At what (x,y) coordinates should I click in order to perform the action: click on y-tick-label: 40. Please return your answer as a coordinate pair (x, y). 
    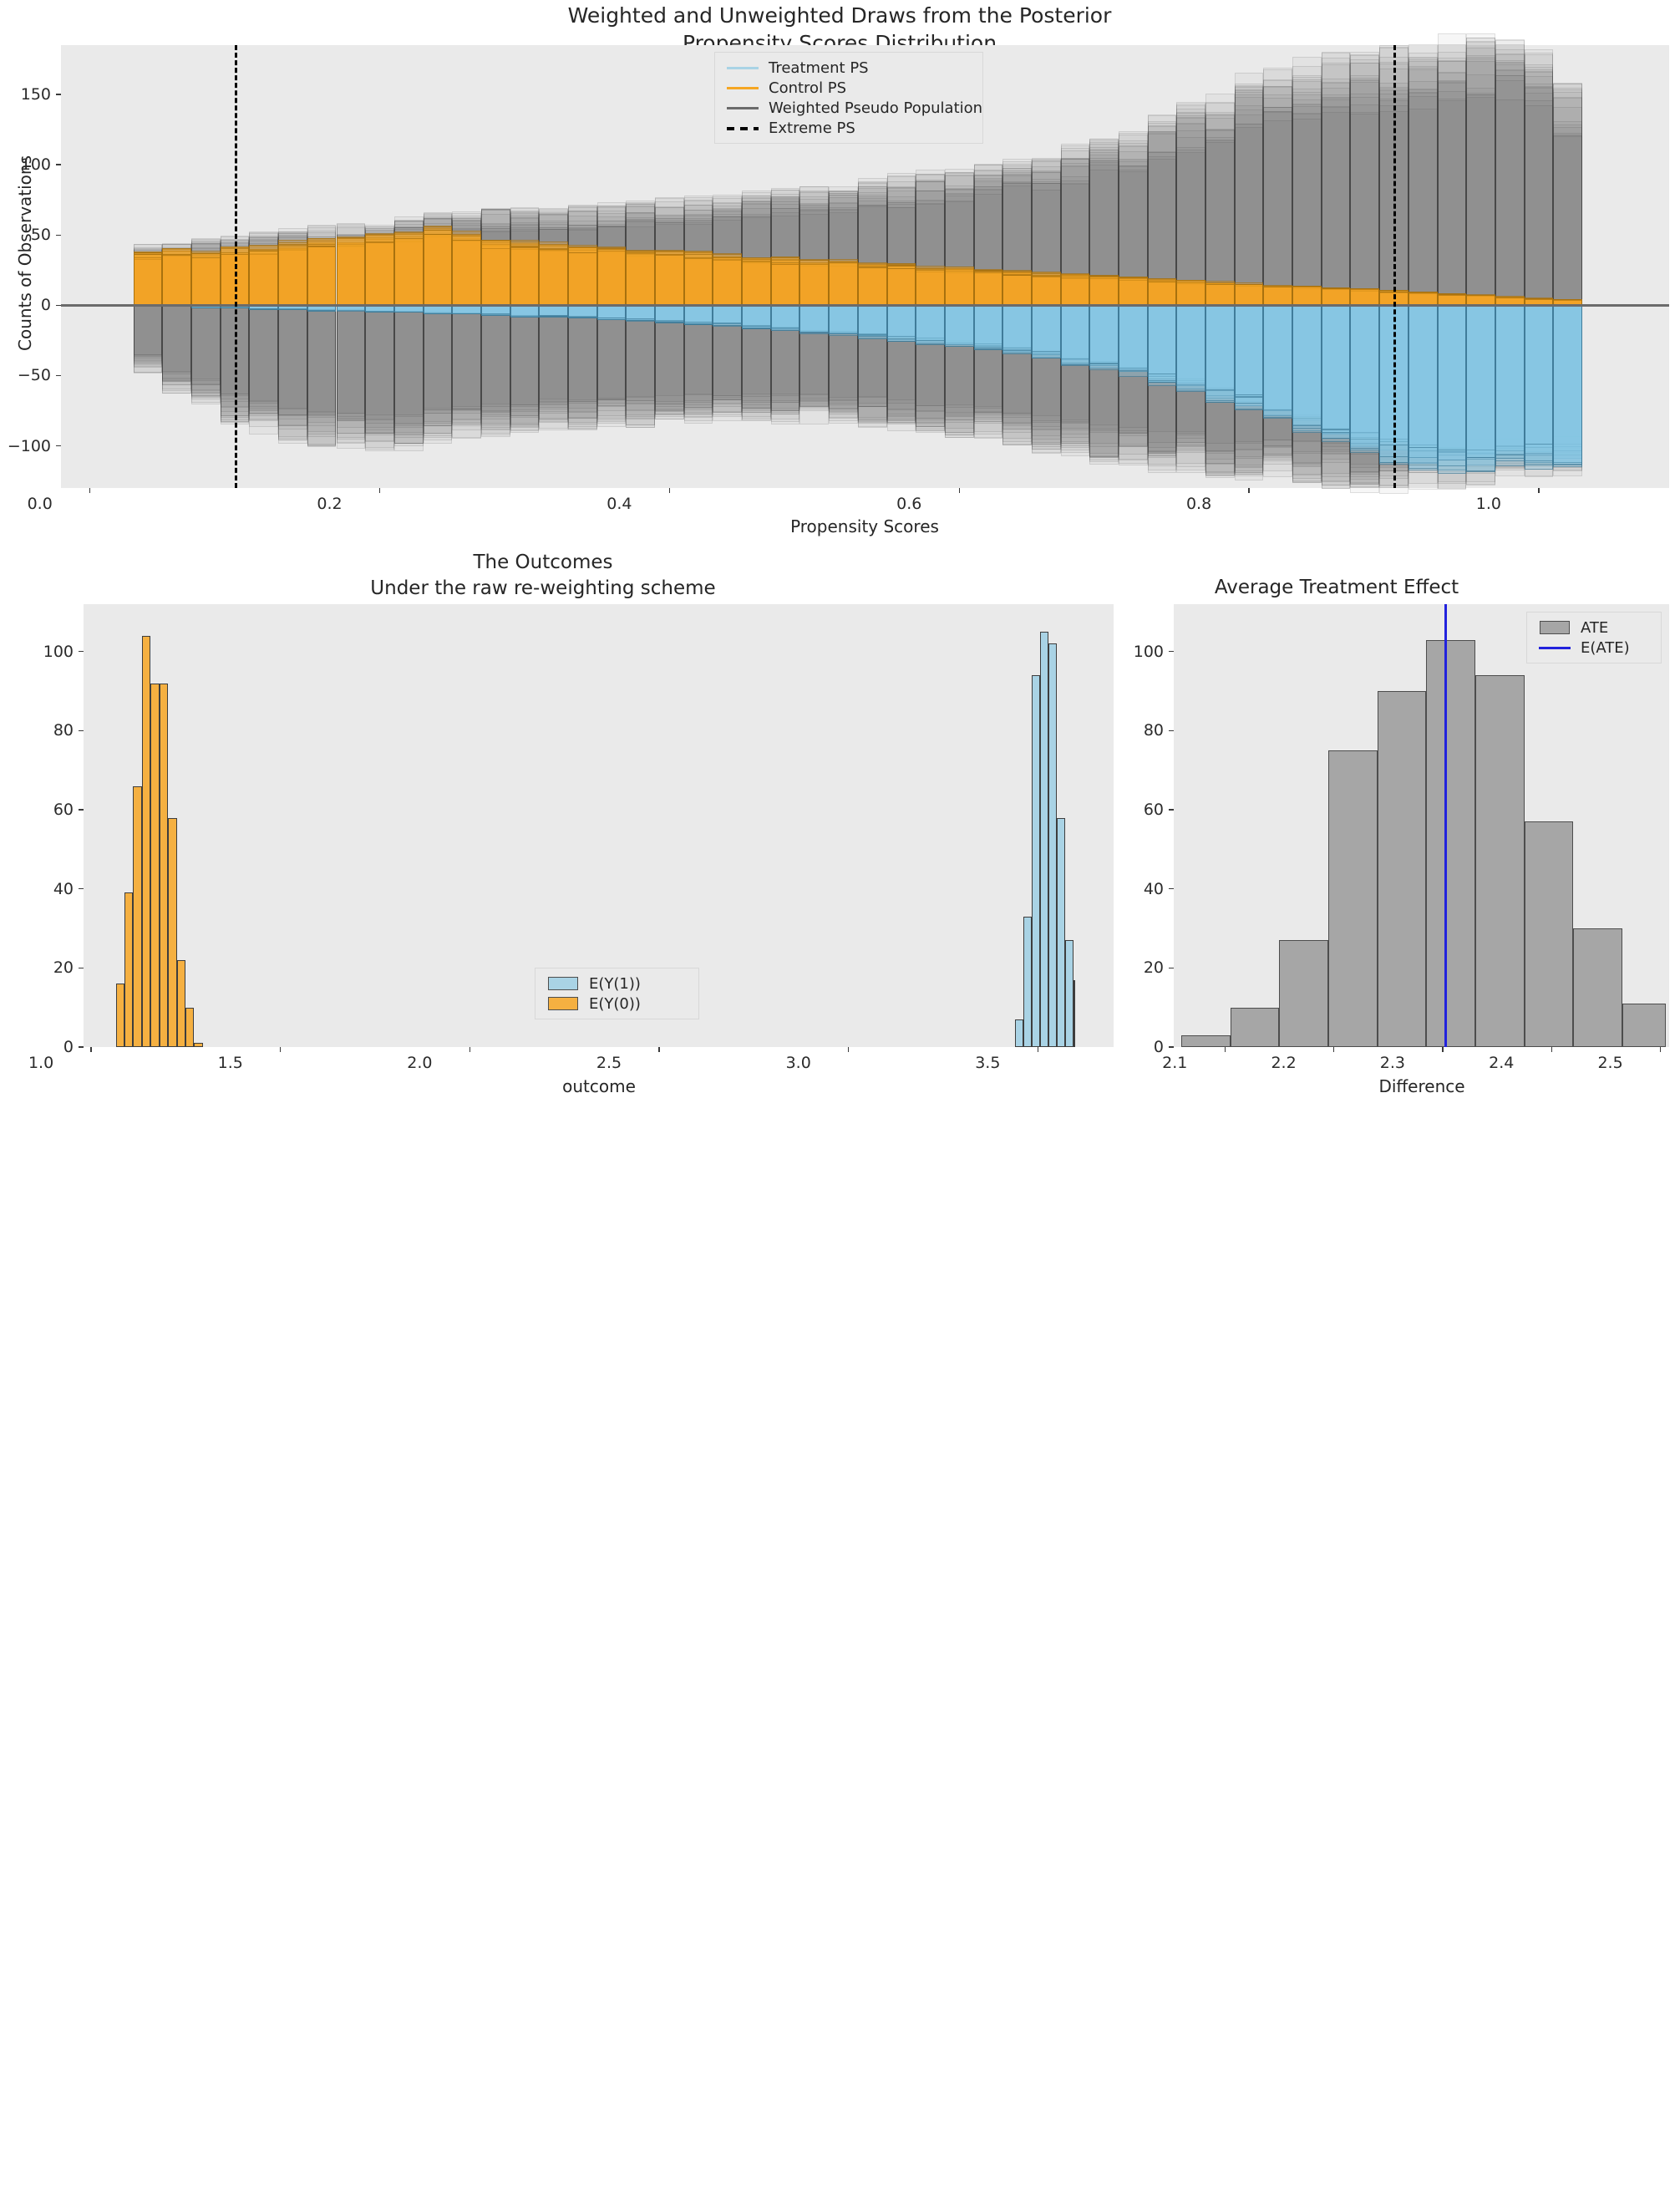
    Looking at the image, I should click on (1153, 889).